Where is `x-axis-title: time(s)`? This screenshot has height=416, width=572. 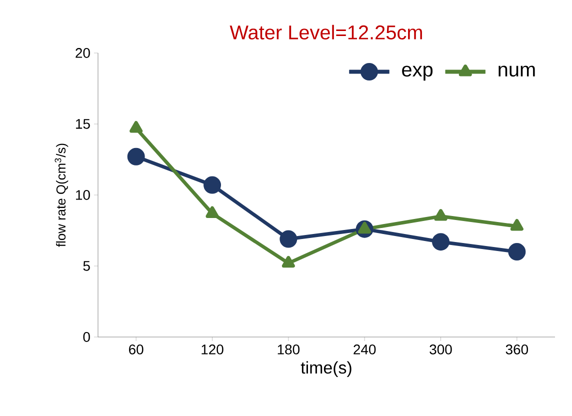
x-axis-title: time(s) is located at coordinates (326, 369).